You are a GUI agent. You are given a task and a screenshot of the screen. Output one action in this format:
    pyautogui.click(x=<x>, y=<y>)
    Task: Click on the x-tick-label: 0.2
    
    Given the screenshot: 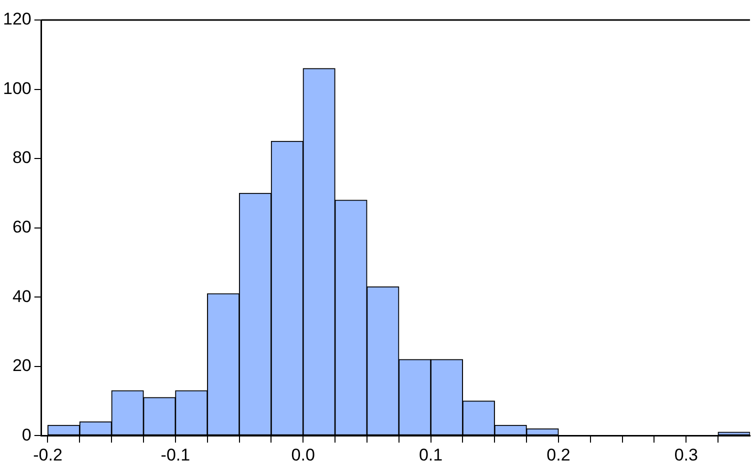 What is the action you would take?
    pyautogui.click(x=558, y=454)
    